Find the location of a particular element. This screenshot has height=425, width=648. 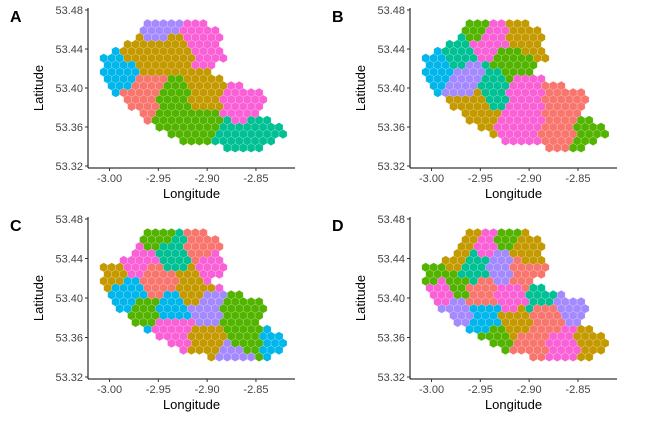

y-tick: 53.32 is located at coordinates (393, 167).